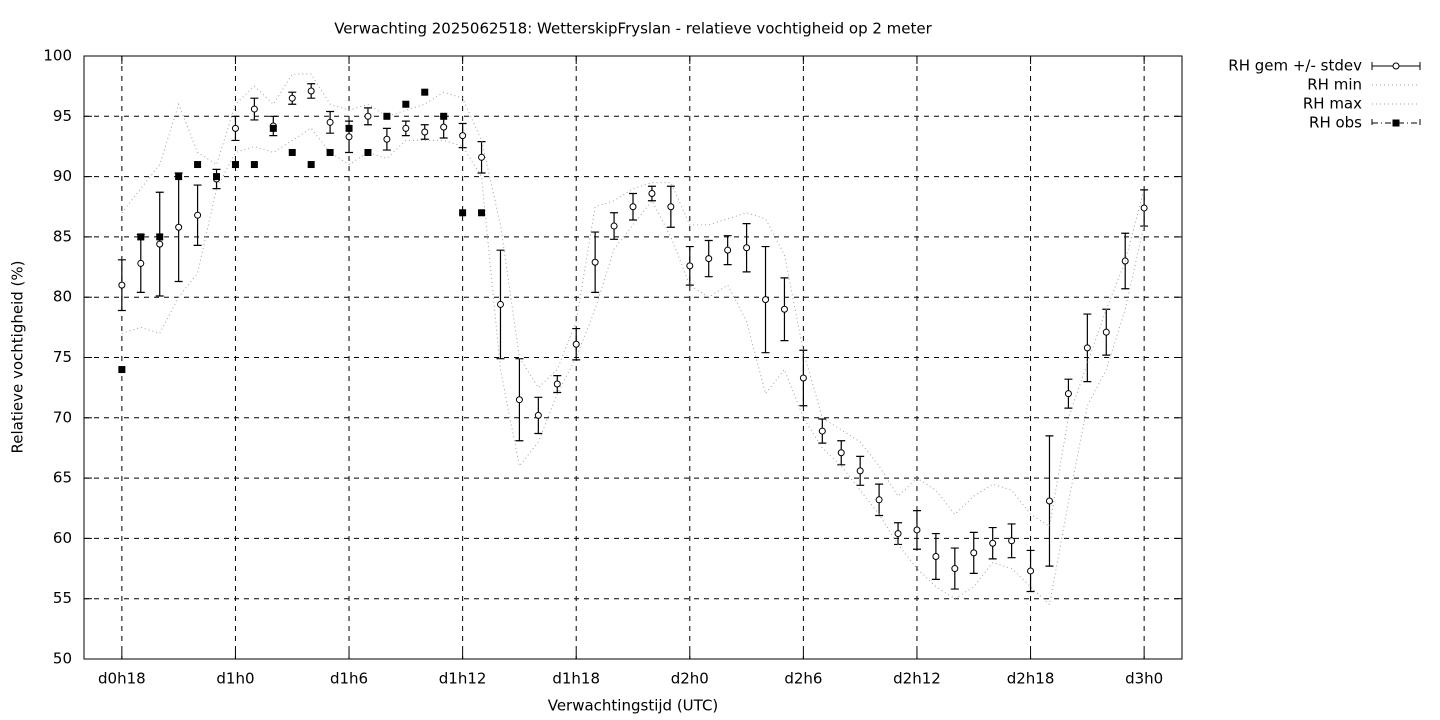 The height and width of the screenshot is (720, 1440). Describe the element at coordinates (62, 538) in the screenshot. I see `y-tick-label: 60` at that location.